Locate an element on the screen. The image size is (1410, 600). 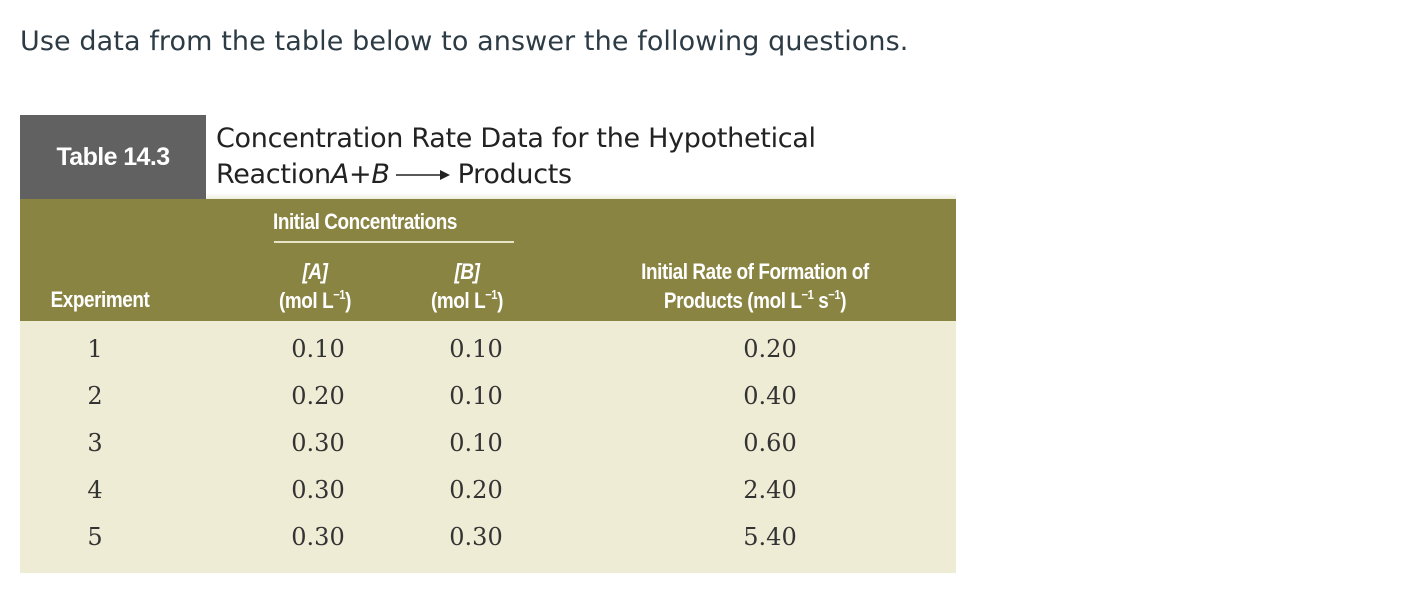
table-number-label: Table 14.3 is located at coordinates (113, 157).